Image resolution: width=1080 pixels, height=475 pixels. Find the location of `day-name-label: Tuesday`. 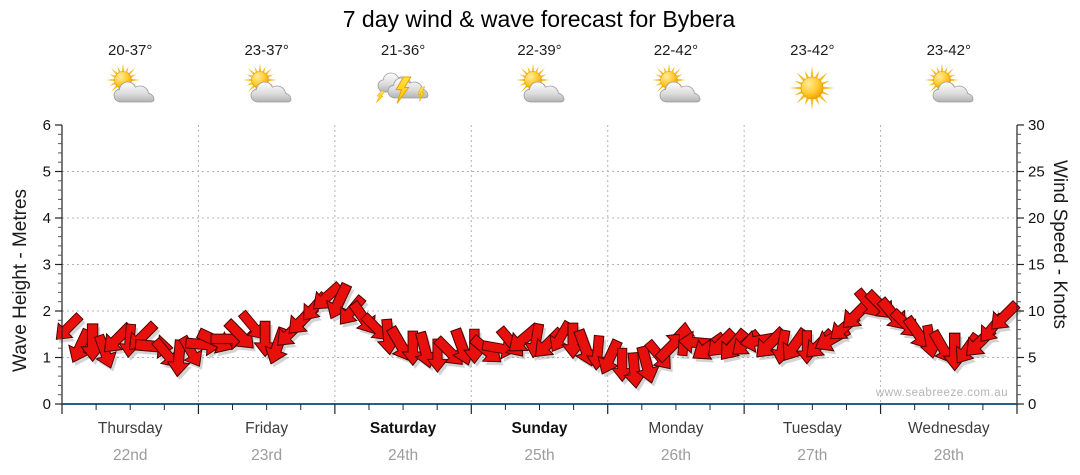

day-name-label: Tuesday is located at coordinates (812, 428).